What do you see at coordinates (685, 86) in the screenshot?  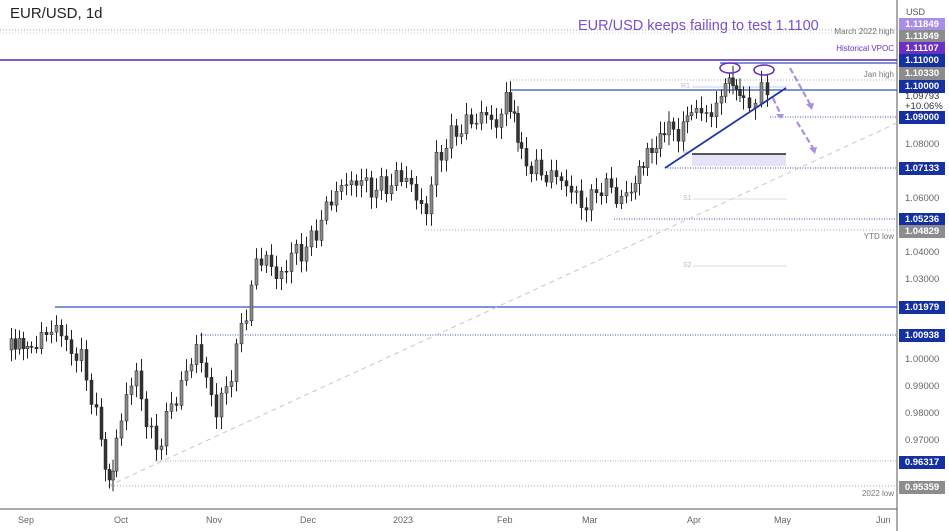 I see `pivot-r1-label: R1` at bounding box center [685, 86].